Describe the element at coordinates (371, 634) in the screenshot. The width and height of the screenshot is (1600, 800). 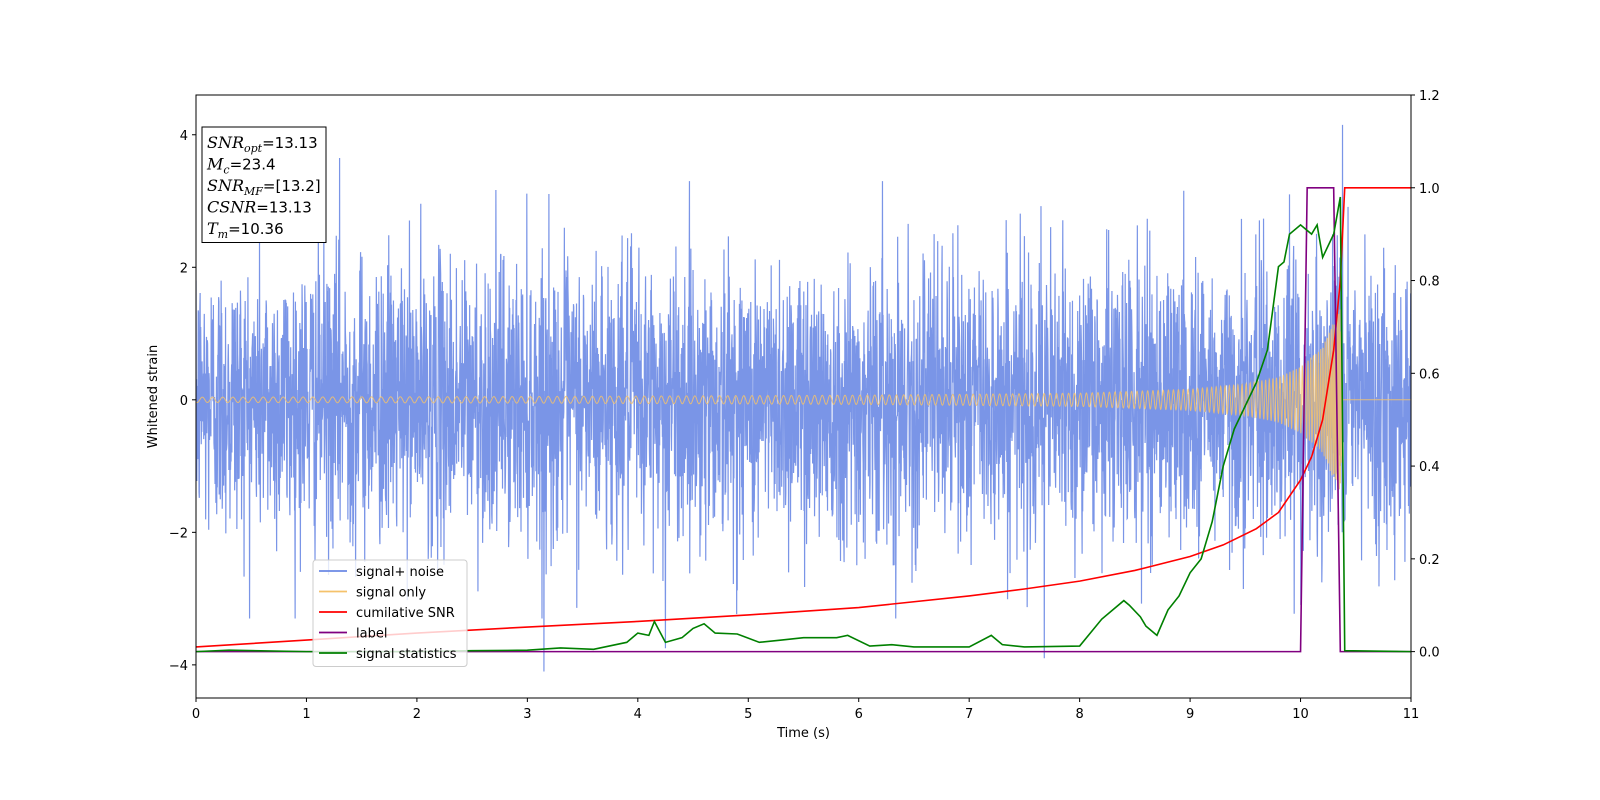
I see `legend-label: label` at that location.